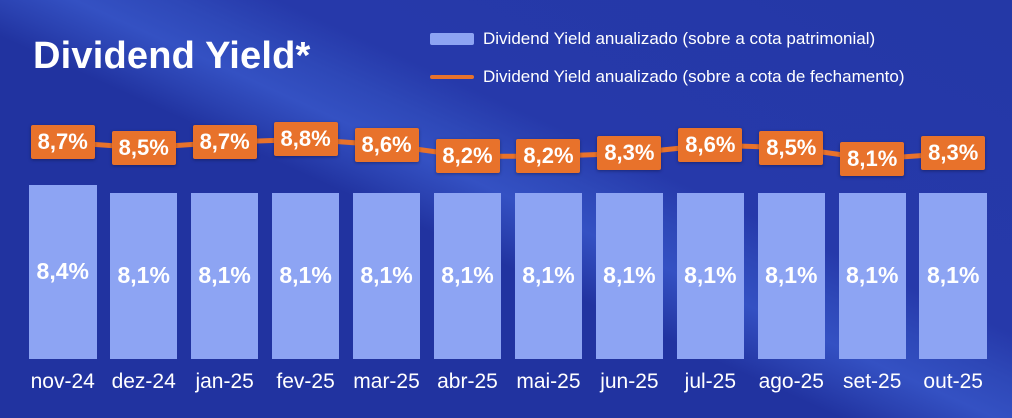  Describe the element at coordinates (224, 142) in the screenshot. I see `line-point-label-jan-25: 8,7%` at that location.